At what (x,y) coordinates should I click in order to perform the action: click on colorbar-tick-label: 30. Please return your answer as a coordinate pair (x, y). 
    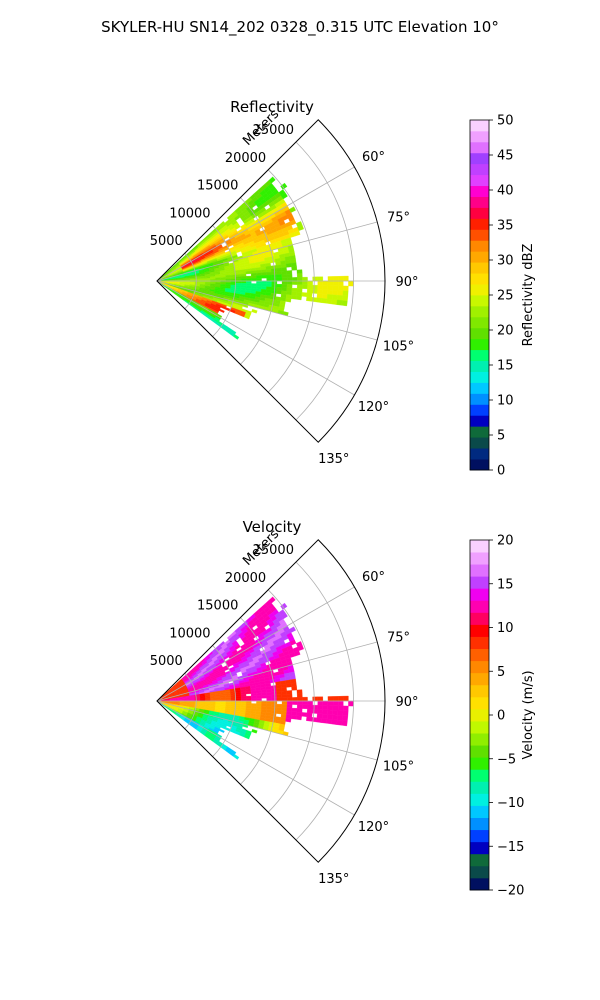
    Looking at the image, I should click on (505, 261).